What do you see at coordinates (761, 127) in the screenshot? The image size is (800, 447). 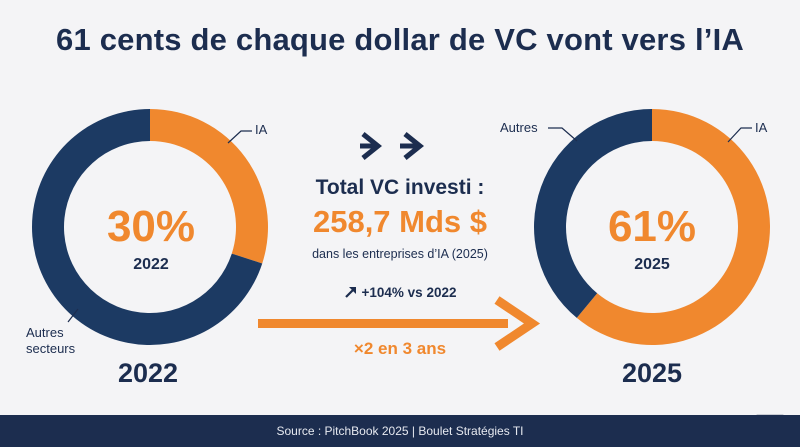 I see `label-right-ia: IA` at bounding box center [761, 127].